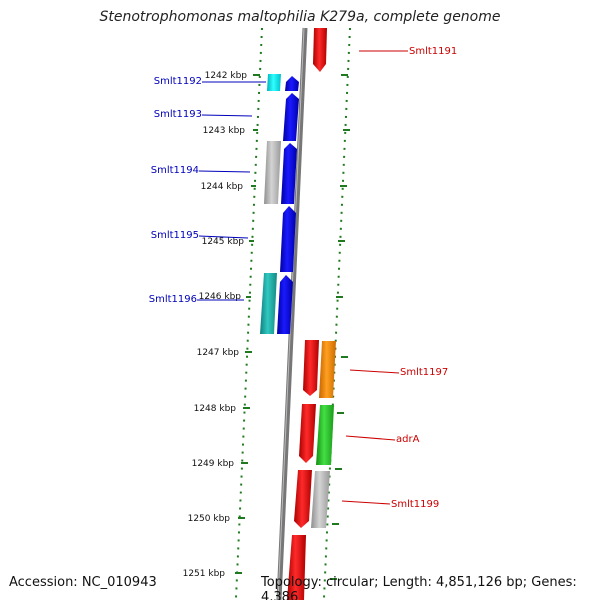 The image size is (600, 600). I want to click on tick-label: 1244 kbp, so click(222, 187).